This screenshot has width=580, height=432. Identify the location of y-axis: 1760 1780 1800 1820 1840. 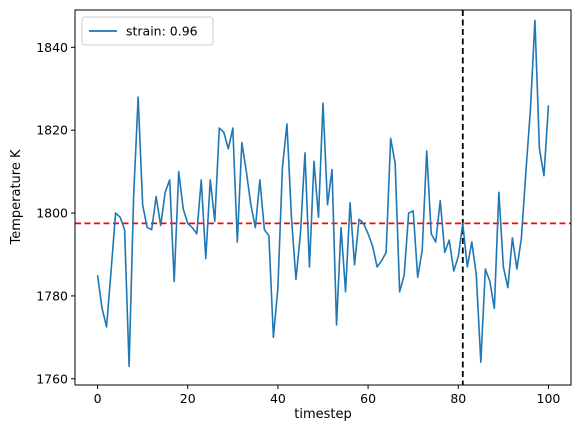
(55, 213).